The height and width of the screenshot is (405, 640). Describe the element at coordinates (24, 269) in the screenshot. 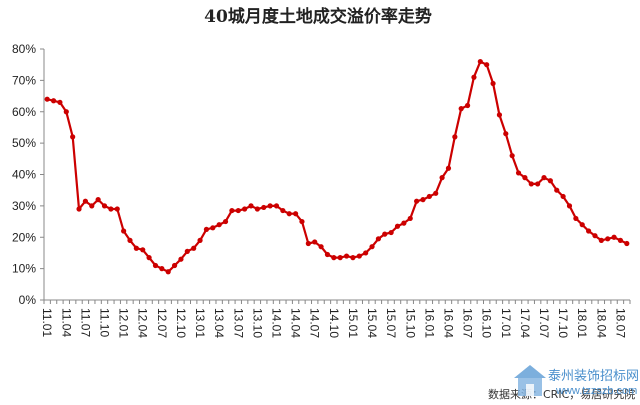

I see `y-tick-label: 10%` at that location.